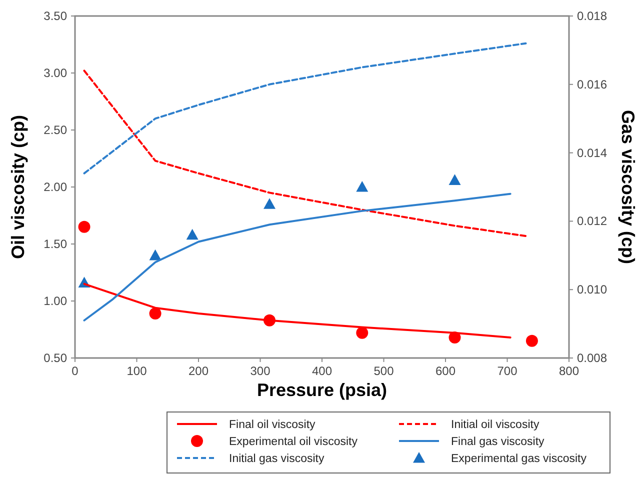  I want to click on legend-label: Initial oil viscosity, so click(495, 425).